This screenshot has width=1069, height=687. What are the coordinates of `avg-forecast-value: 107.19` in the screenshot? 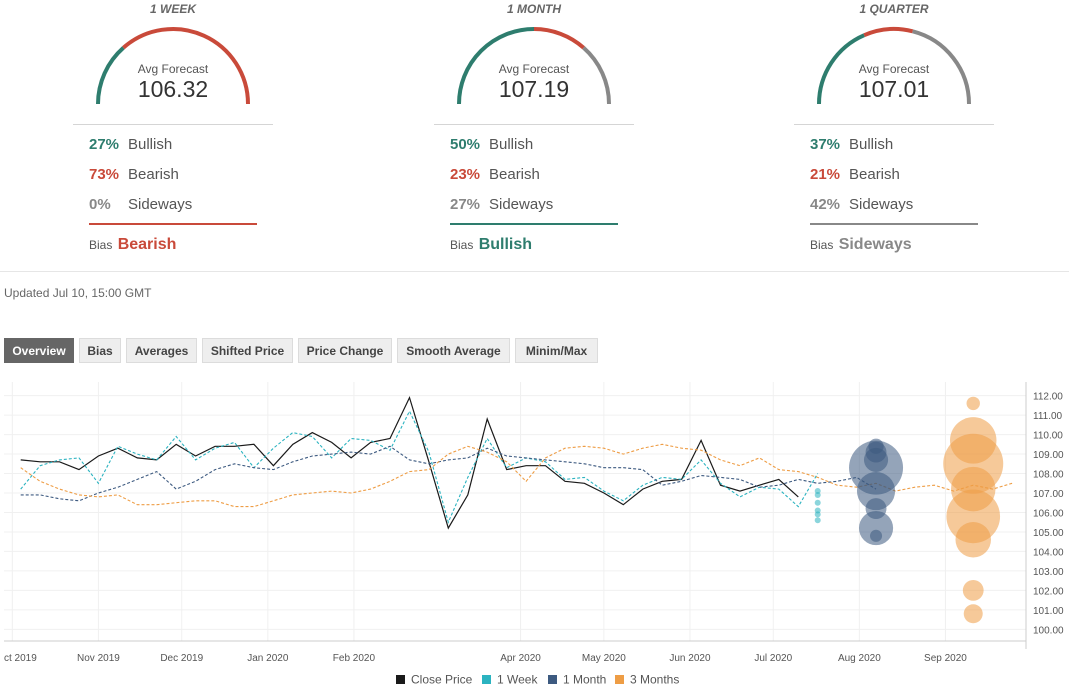 It's located at (534, 89).